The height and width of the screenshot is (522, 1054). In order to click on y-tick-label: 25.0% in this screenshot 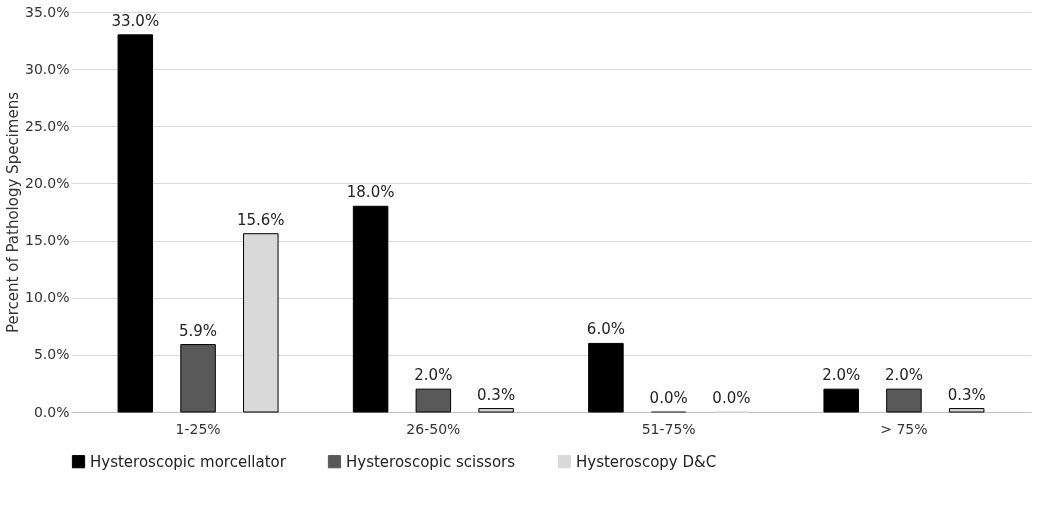, I will do `click(47, 125)`.